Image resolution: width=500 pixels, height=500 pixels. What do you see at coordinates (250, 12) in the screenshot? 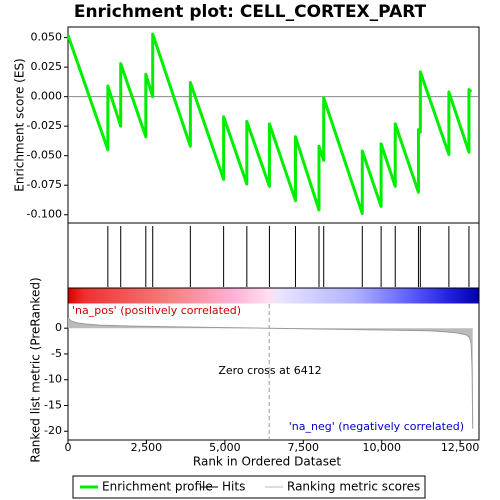
I see `chart-title: Enrichment plot: CELL_CORTEX_PART` at bounding box center [250, 12].